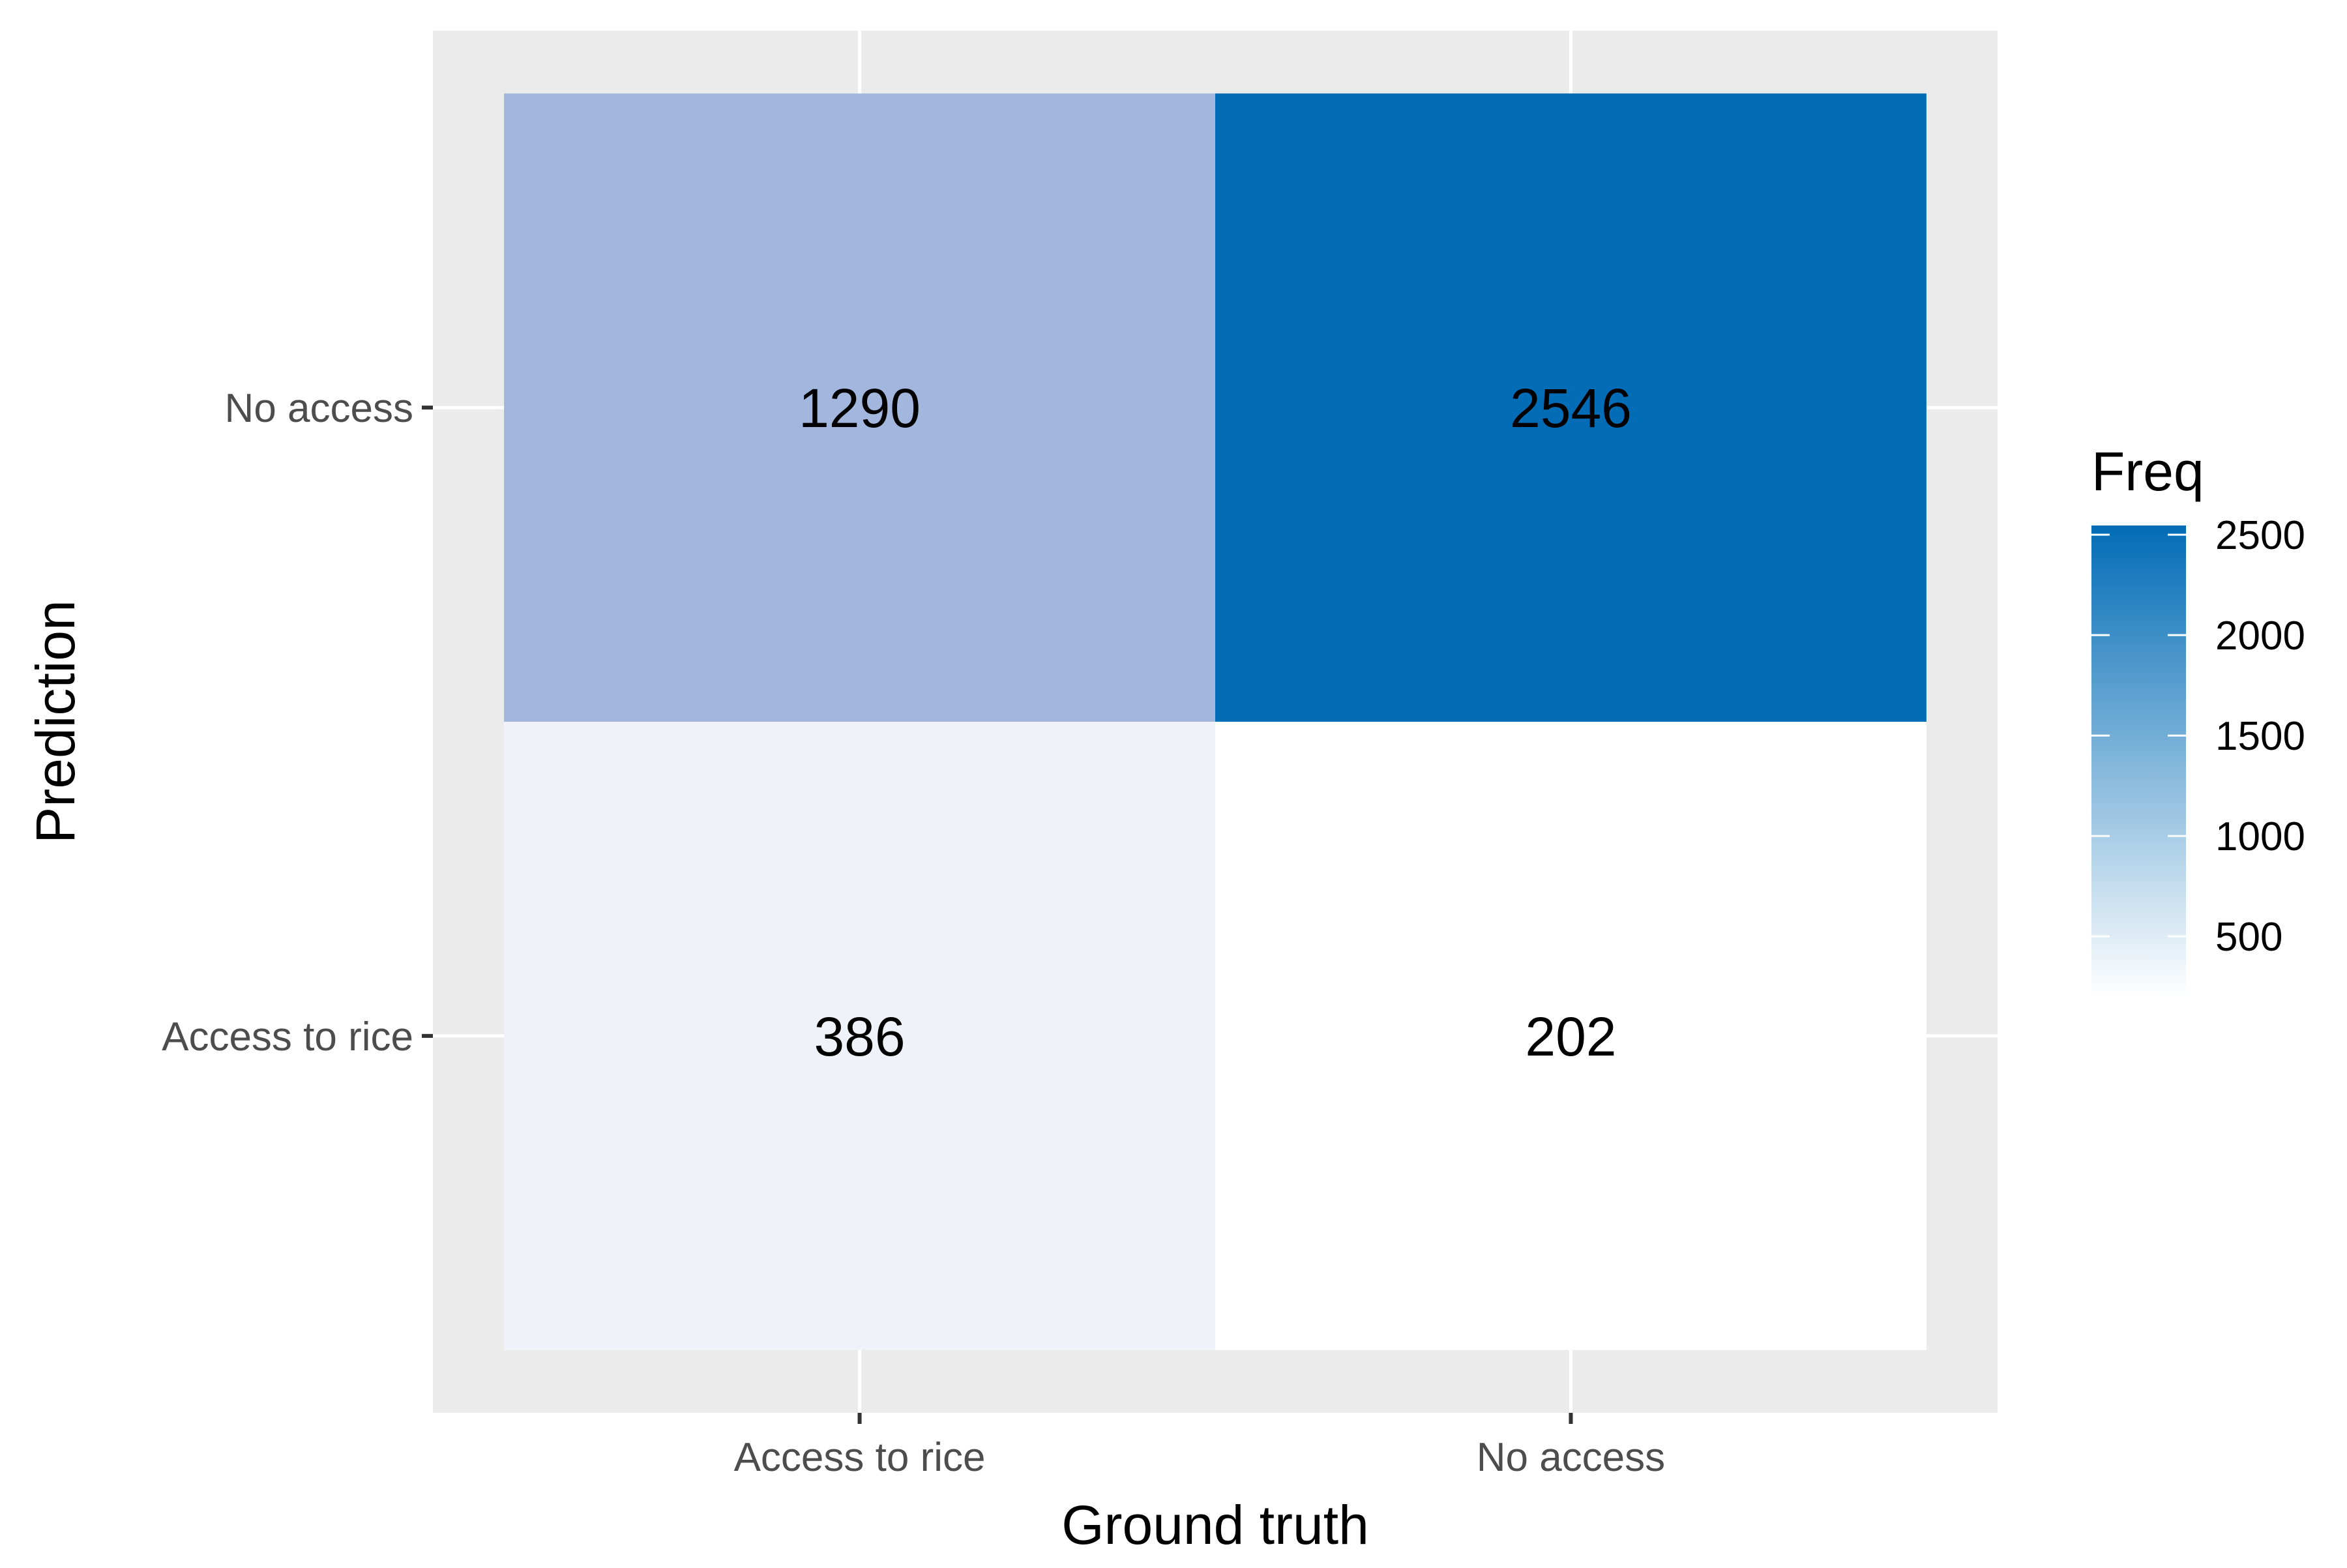 This screenshot has width=2347, height=1568. I want to click on legend-ticks: 500 1000 1500 2000 2500, so click(2198, 737).